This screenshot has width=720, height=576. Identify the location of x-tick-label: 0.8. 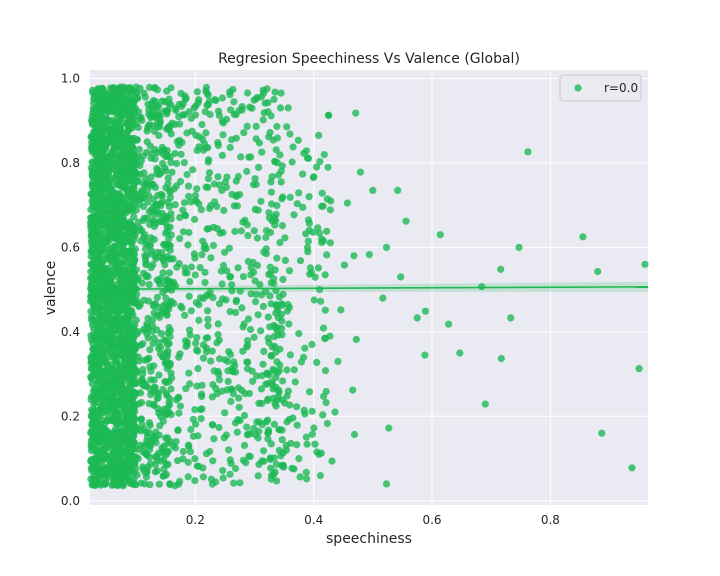
(550, 520).